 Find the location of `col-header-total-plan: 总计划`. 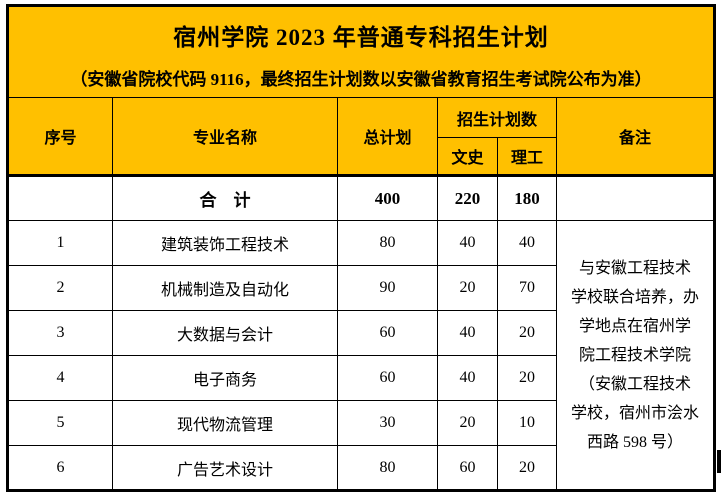

col-header-total-plan: 总计划 is located at coordinates (387, 136).